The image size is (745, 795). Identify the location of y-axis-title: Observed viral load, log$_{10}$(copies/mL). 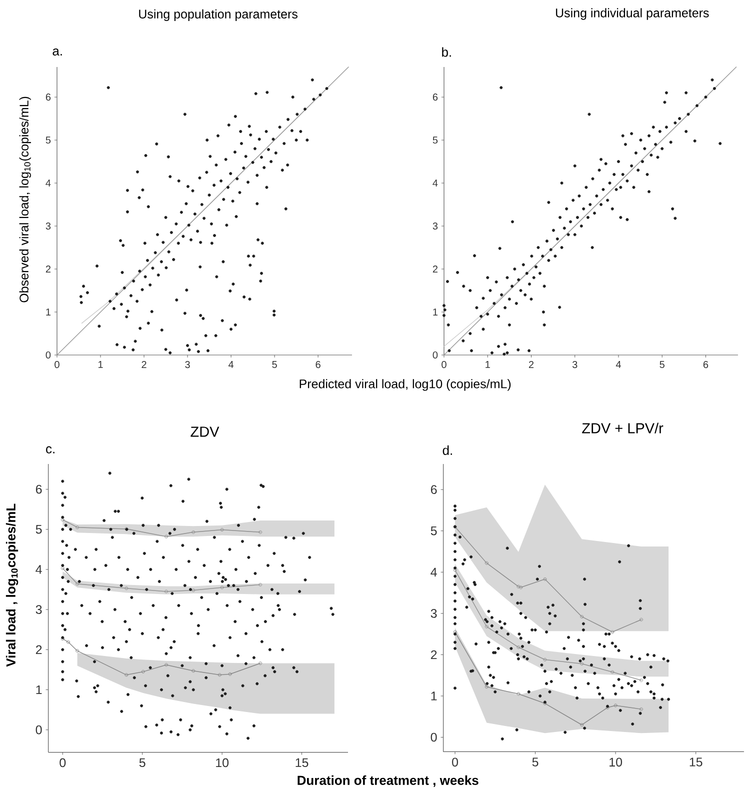
(25, 199).